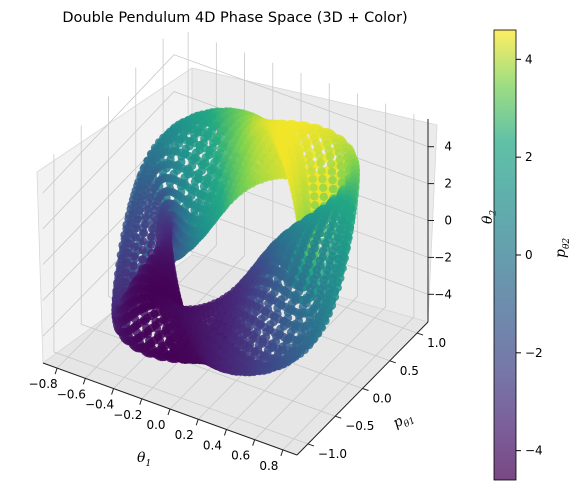 The image size is (577, 493). Describe the element at coordinates (534, 353) in the screenshot. I see `colorbar-tick-label-1: −2` at that location.